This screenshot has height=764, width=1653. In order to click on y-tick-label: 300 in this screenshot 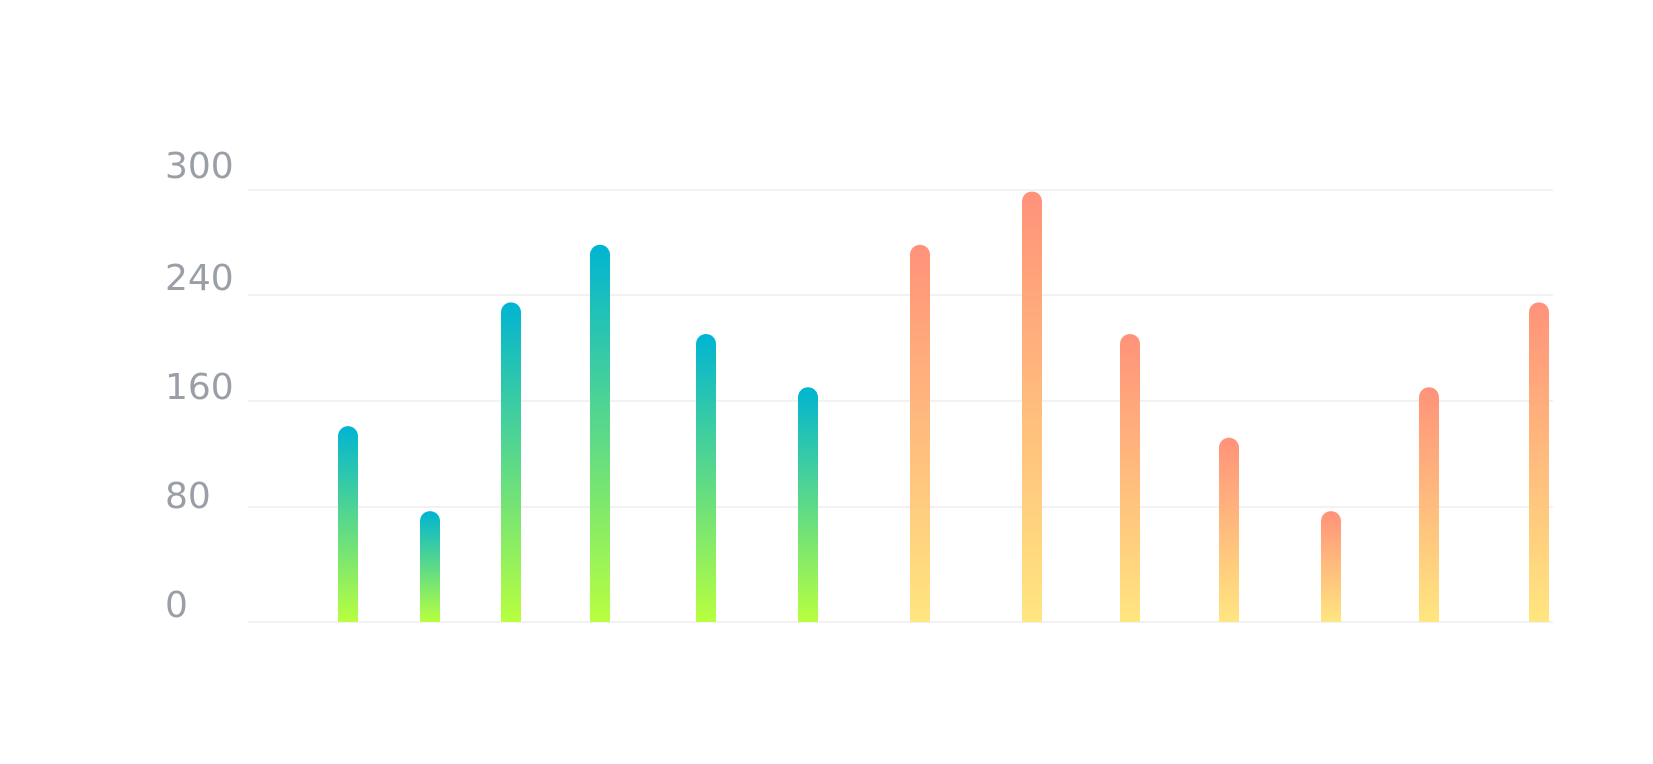, I will do `click(199, 166)`.